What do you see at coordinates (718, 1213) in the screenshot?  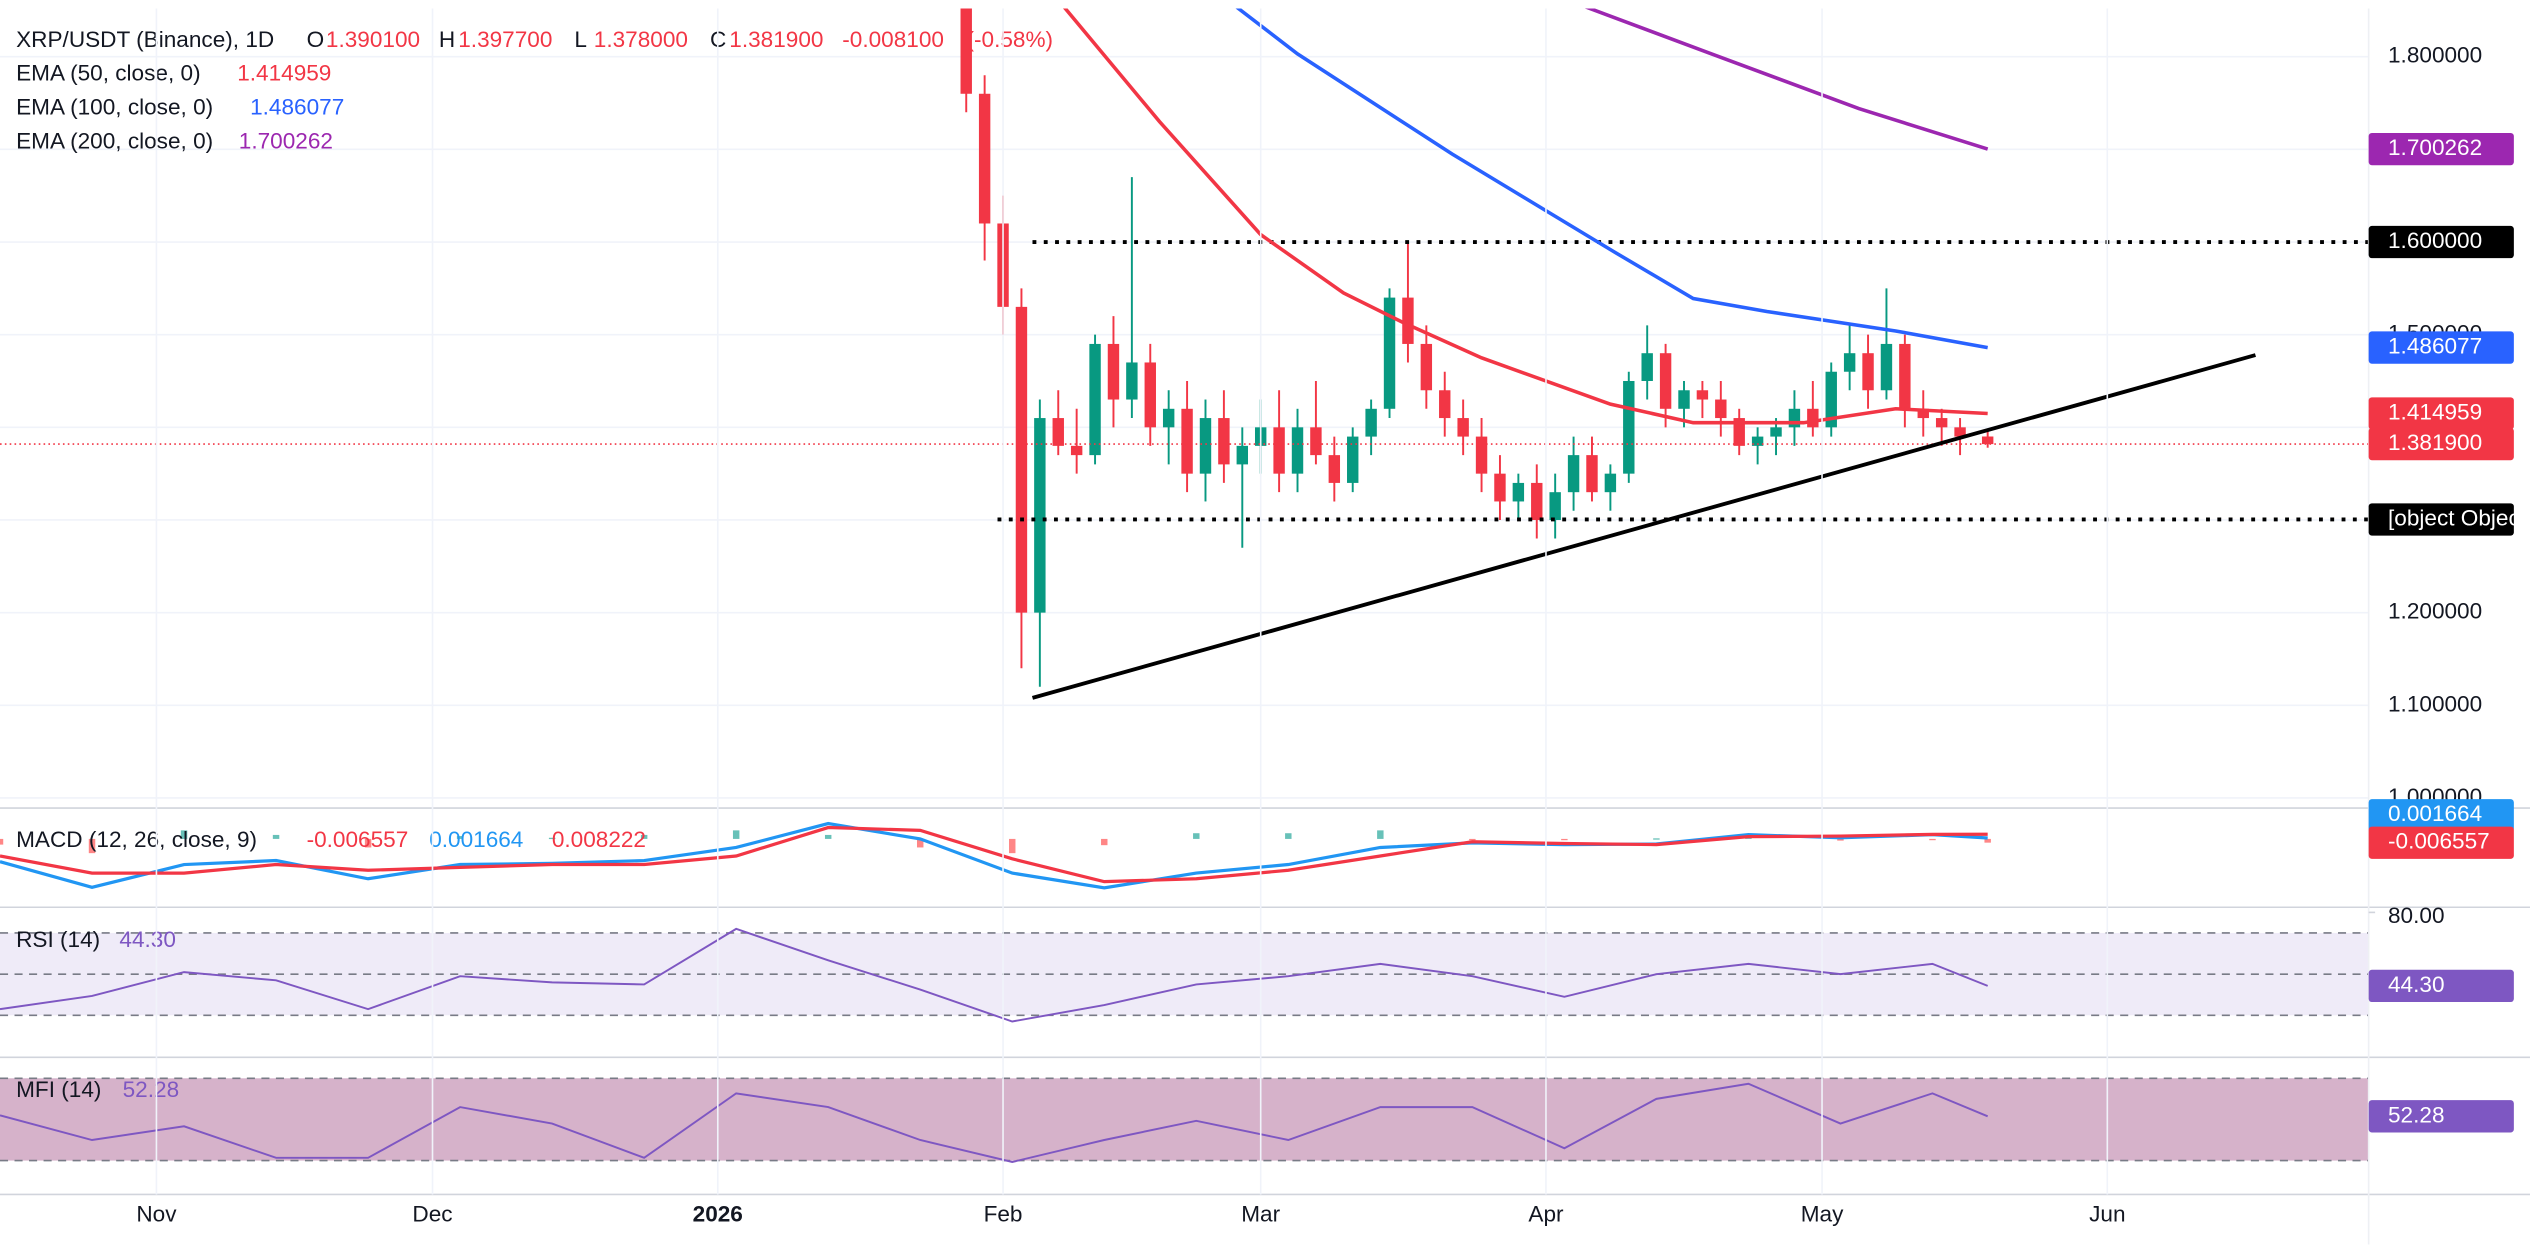 I see `x-tick-label: 2026` at bounding box center [718, 1213].